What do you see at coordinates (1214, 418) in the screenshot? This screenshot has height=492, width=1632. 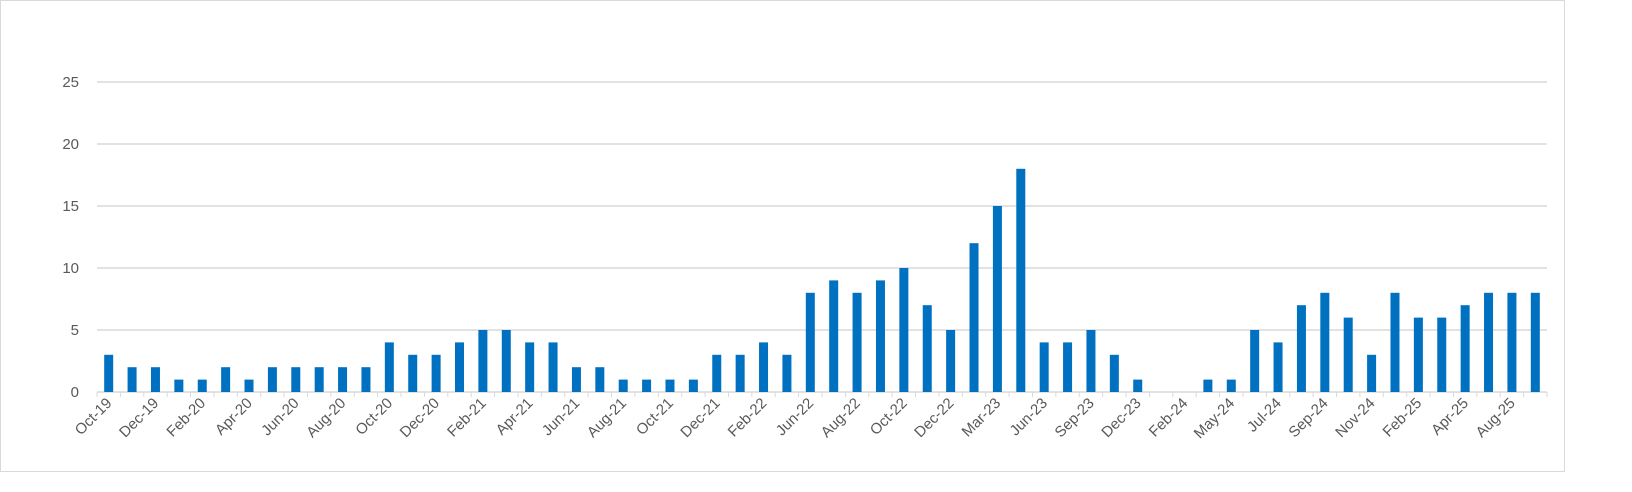 I see `x-tick-label: May-24` at bounding box center [1214, 418].